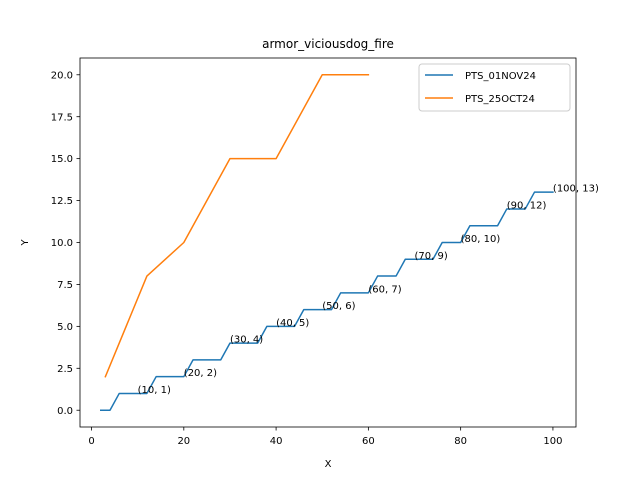 This screenshot has height=480, width=640. Describe the element at coordinates (62, 201) in the screenshot. I see `y-tick-label: 12.5` at that location.